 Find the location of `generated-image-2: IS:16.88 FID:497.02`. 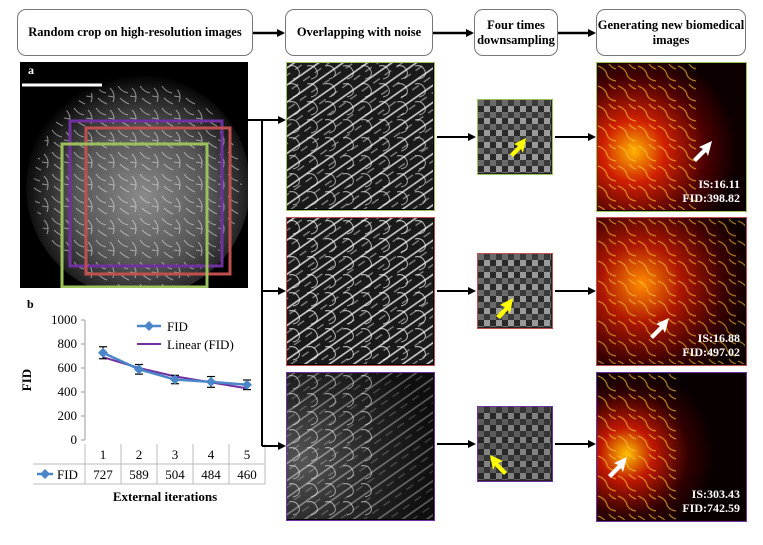

generated-image-2: IS:16.88 FID:497.02 is located at coordinates (671, 291).